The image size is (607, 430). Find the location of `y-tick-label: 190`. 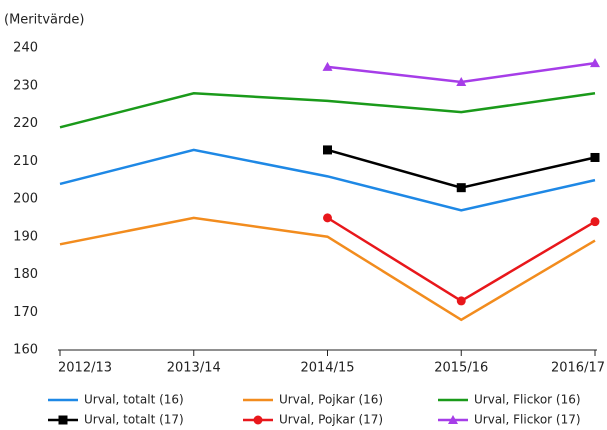

y-tick-label: 190 is located at coordinates (25, 236).